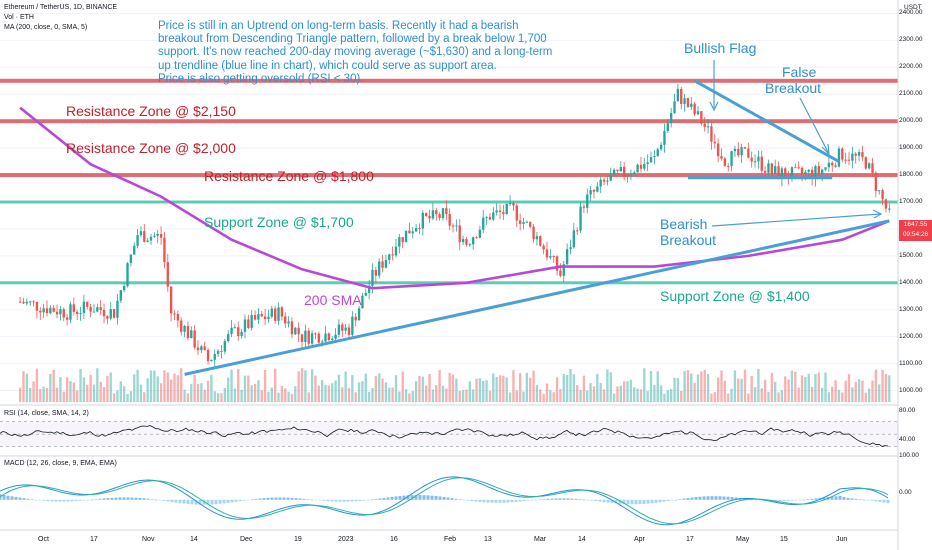 The height and width of the screenshot is (550, 932). I want to click on rsi-line, so click(444, 436).